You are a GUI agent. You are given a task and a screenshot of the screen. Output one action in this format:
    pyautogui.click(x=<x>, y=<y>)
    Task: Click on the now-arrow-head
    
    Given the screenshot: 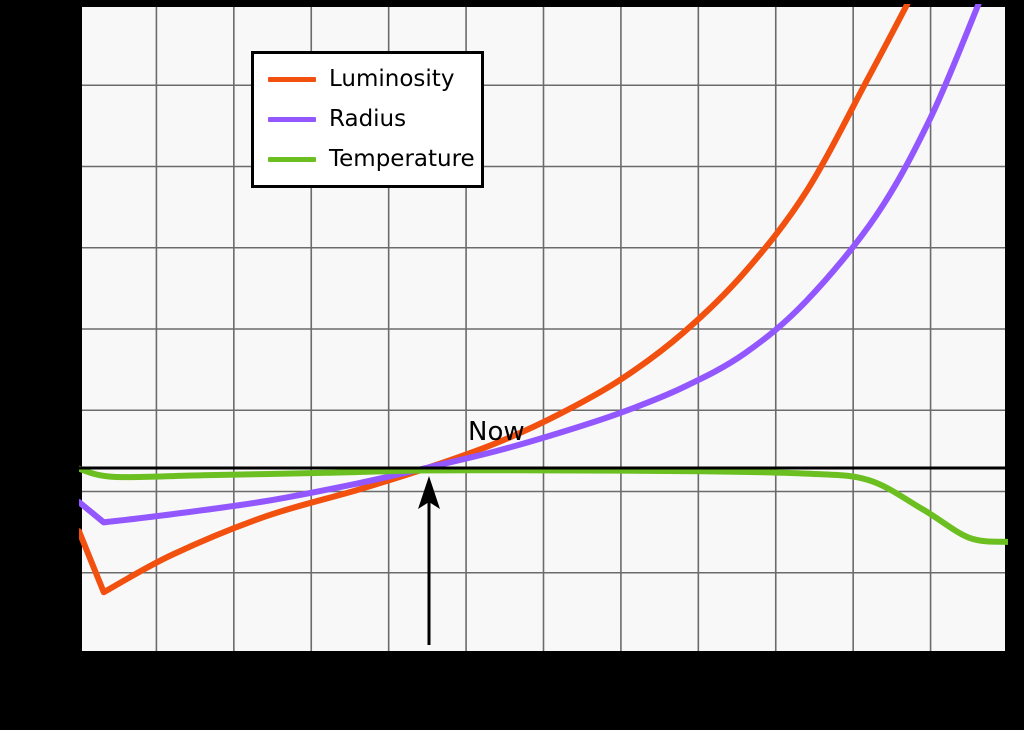 What is the action you would take?
    pyautogui.click(x=429, y=492)
    